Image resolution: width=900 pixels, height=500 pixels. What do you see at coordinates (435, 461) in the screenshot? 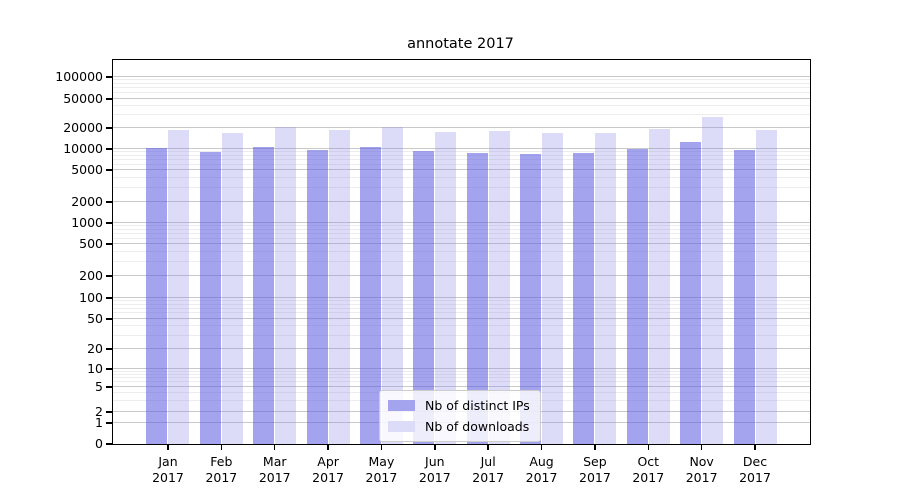
I see `x-tick-month: Jun` at bounding box center [435, 461].